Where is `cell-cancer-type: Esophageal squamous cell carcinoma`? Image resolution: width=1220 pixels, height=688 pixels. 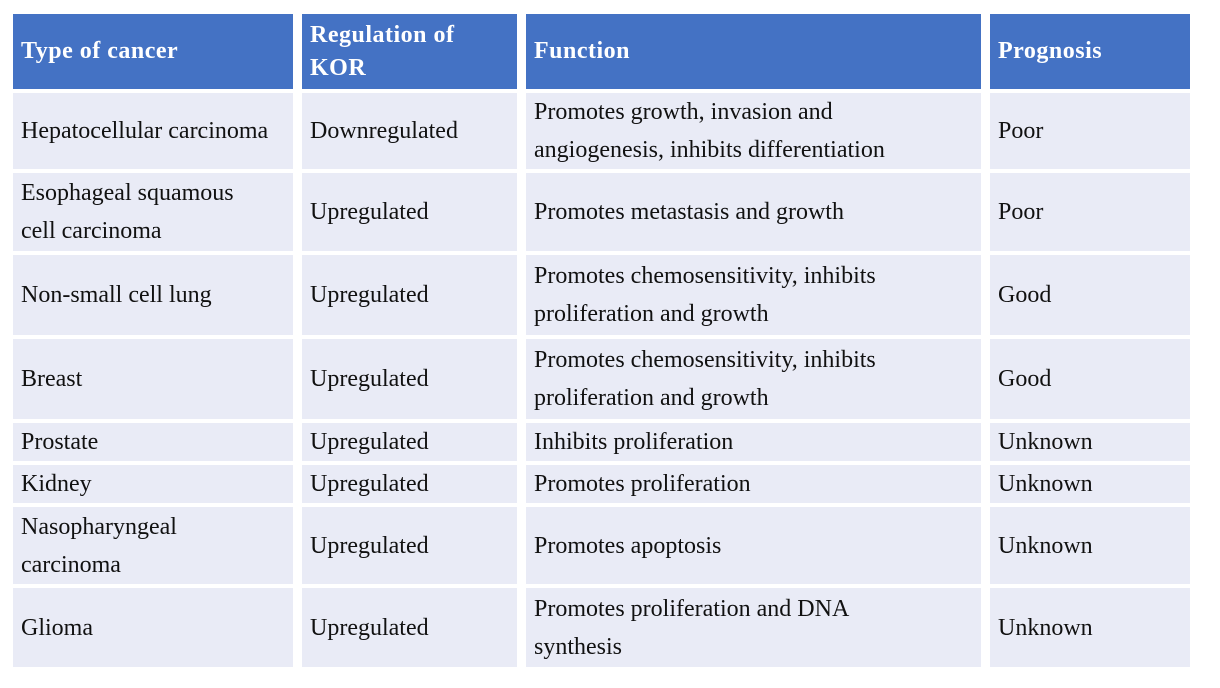 cell-cancer-type: Esophageal squamous cell carcinoma is located at coordinates (153, 212).